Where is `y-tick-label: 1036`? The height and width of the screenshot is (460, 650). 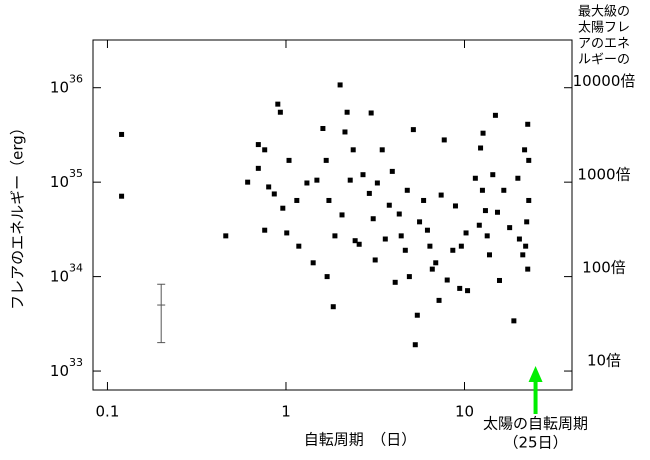 y-tick-label: 1036 is located at coordinates (66, 85).